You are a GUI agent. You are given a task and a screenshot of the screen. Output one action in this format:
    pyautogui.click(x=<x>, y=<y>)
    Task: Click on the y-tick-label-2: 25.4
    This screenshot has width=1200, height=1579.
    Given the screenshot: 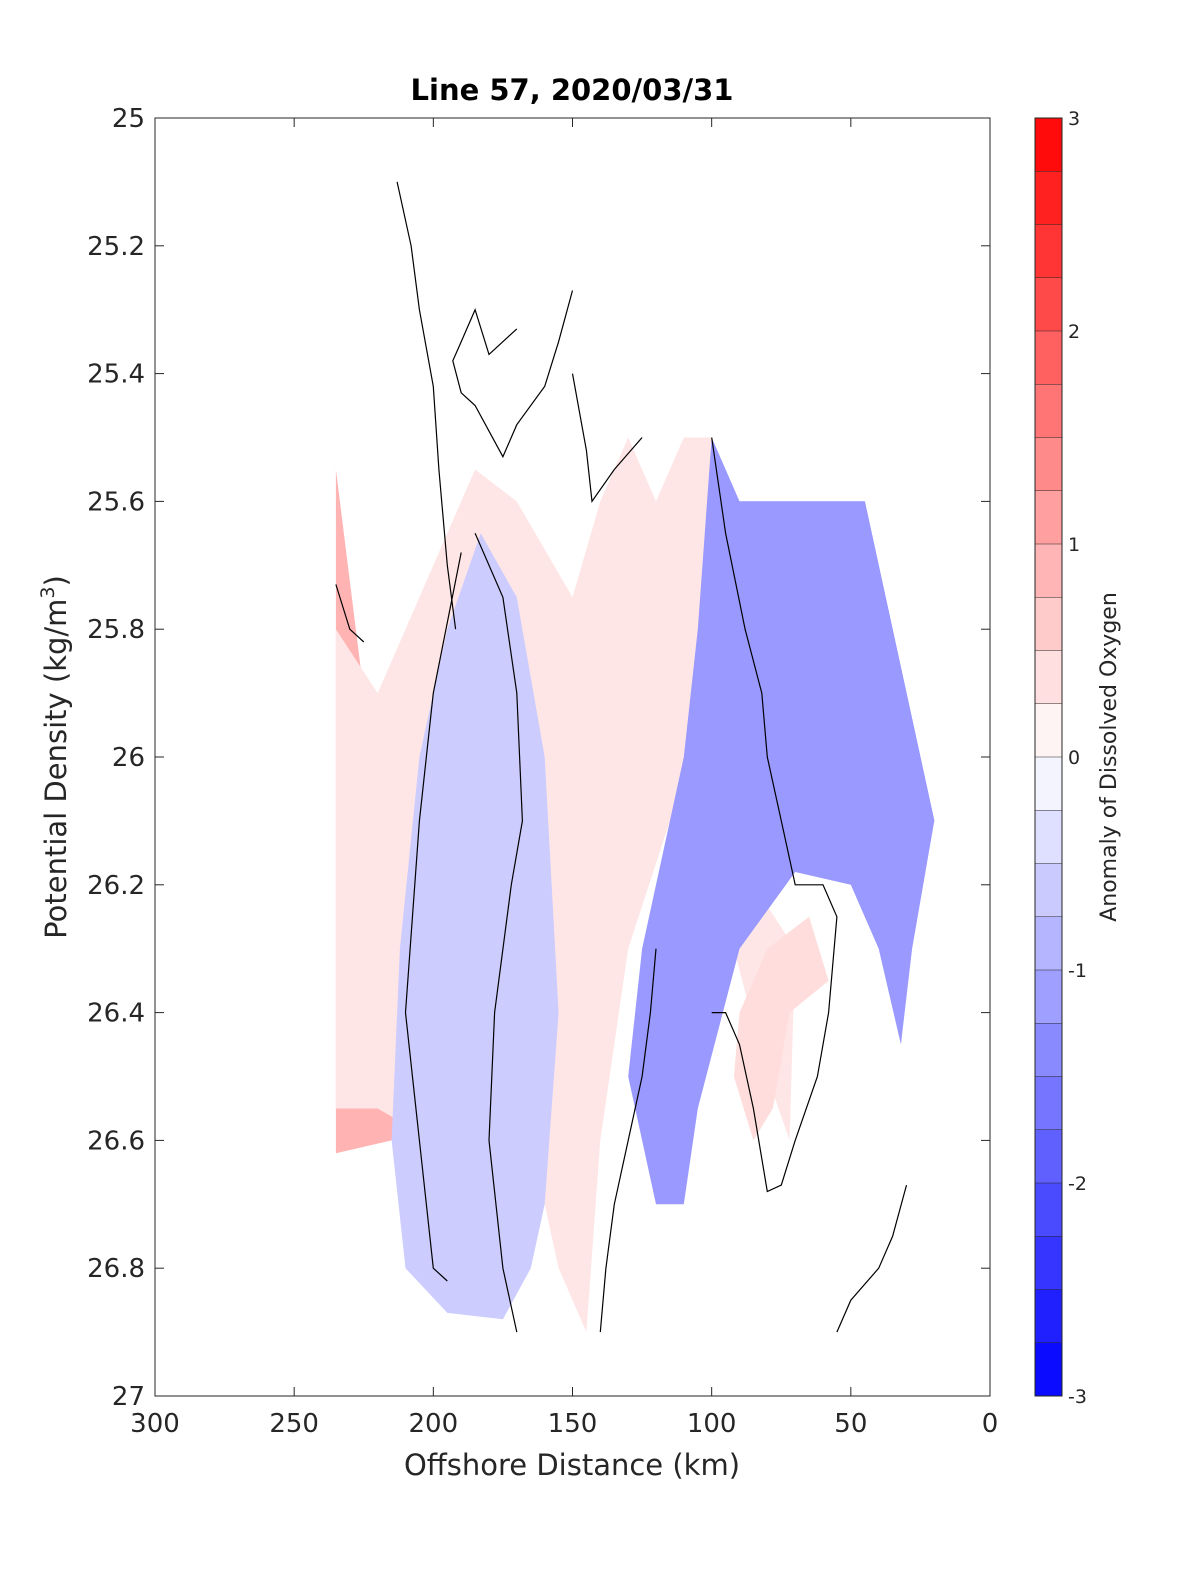 What is the action you would take?
    pyautogui.click(x=116, y=375)
    